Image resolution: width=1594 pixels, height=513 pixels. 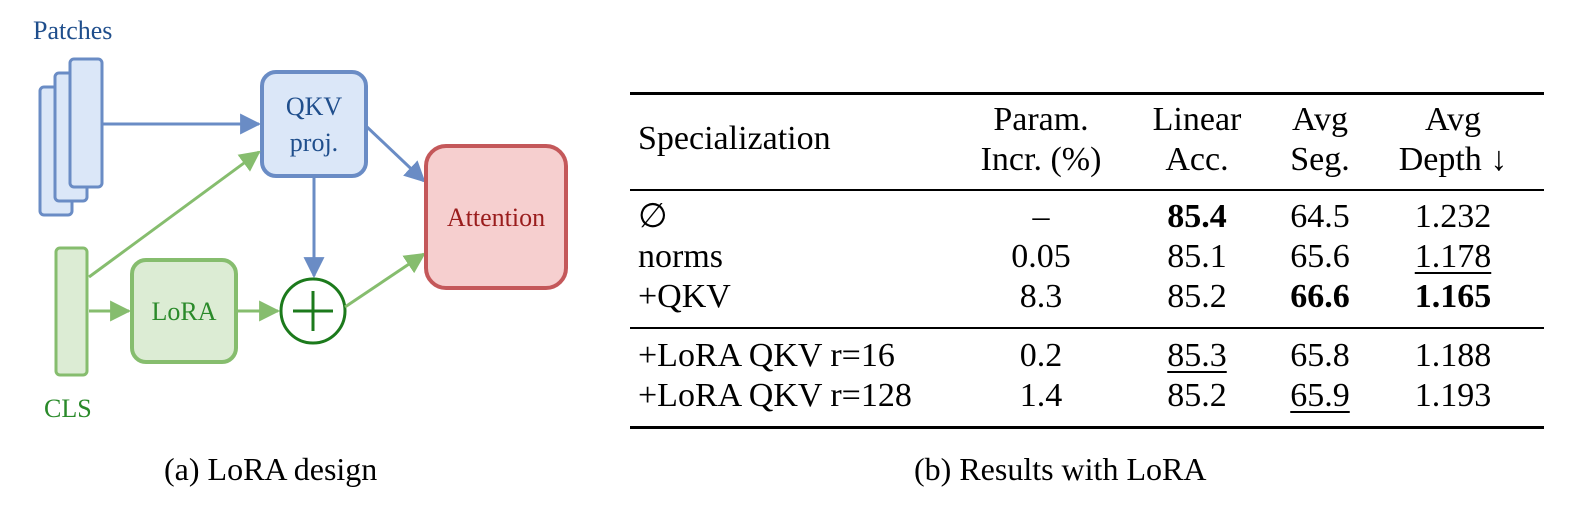 I want to click on table-top-rule, so click(x=1087, y=93).